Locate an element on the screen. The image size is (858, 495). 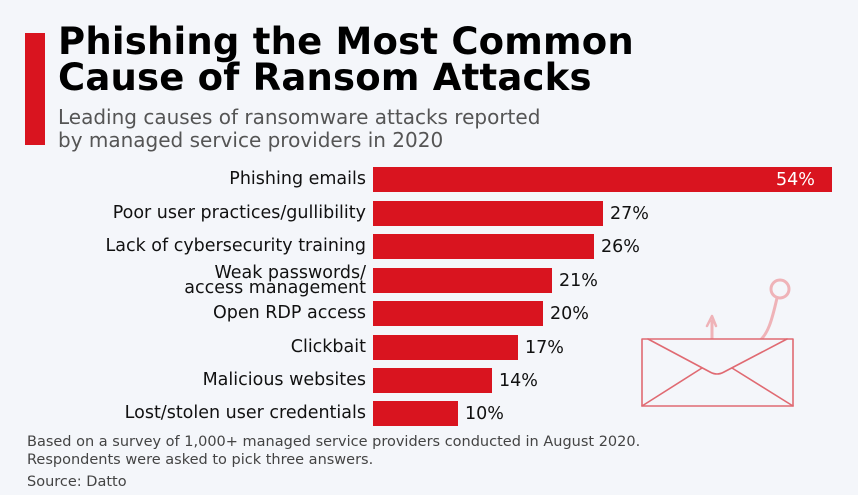
bar-row: Clickbait 17% is located at coordinates (429, 347).